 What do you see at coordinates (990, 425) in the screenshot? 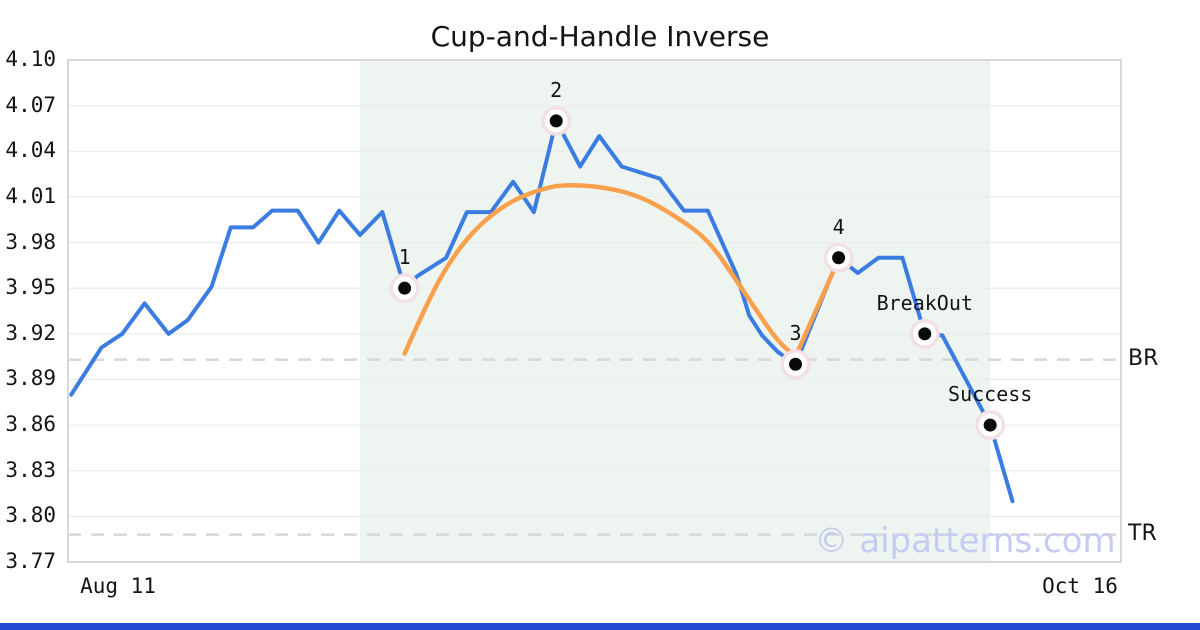
I see `marker-dot-success` at bounding box center [990, 425].